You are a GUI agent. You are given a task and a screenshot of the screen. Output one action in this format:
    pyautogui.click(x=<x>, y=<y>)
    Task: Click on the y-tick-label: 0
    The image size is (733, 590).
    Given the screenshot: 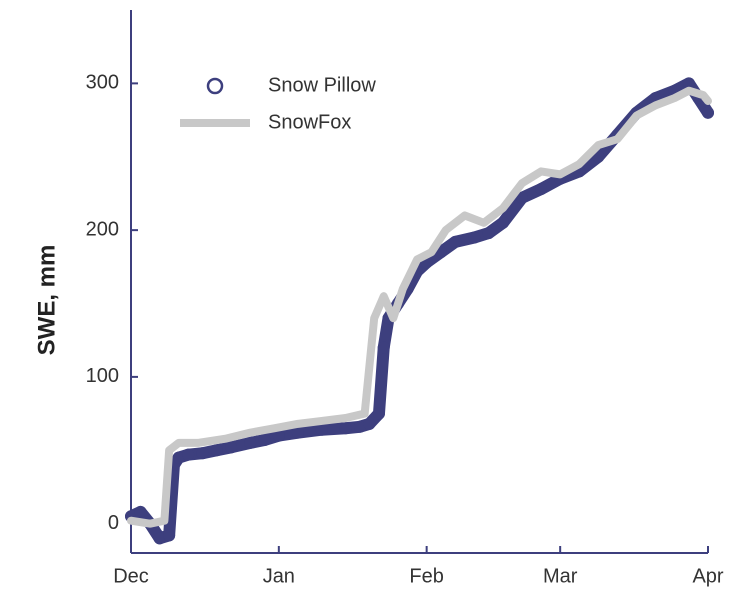 What is the action you would take?
    pyautogui.click(x=113, y=523)
    